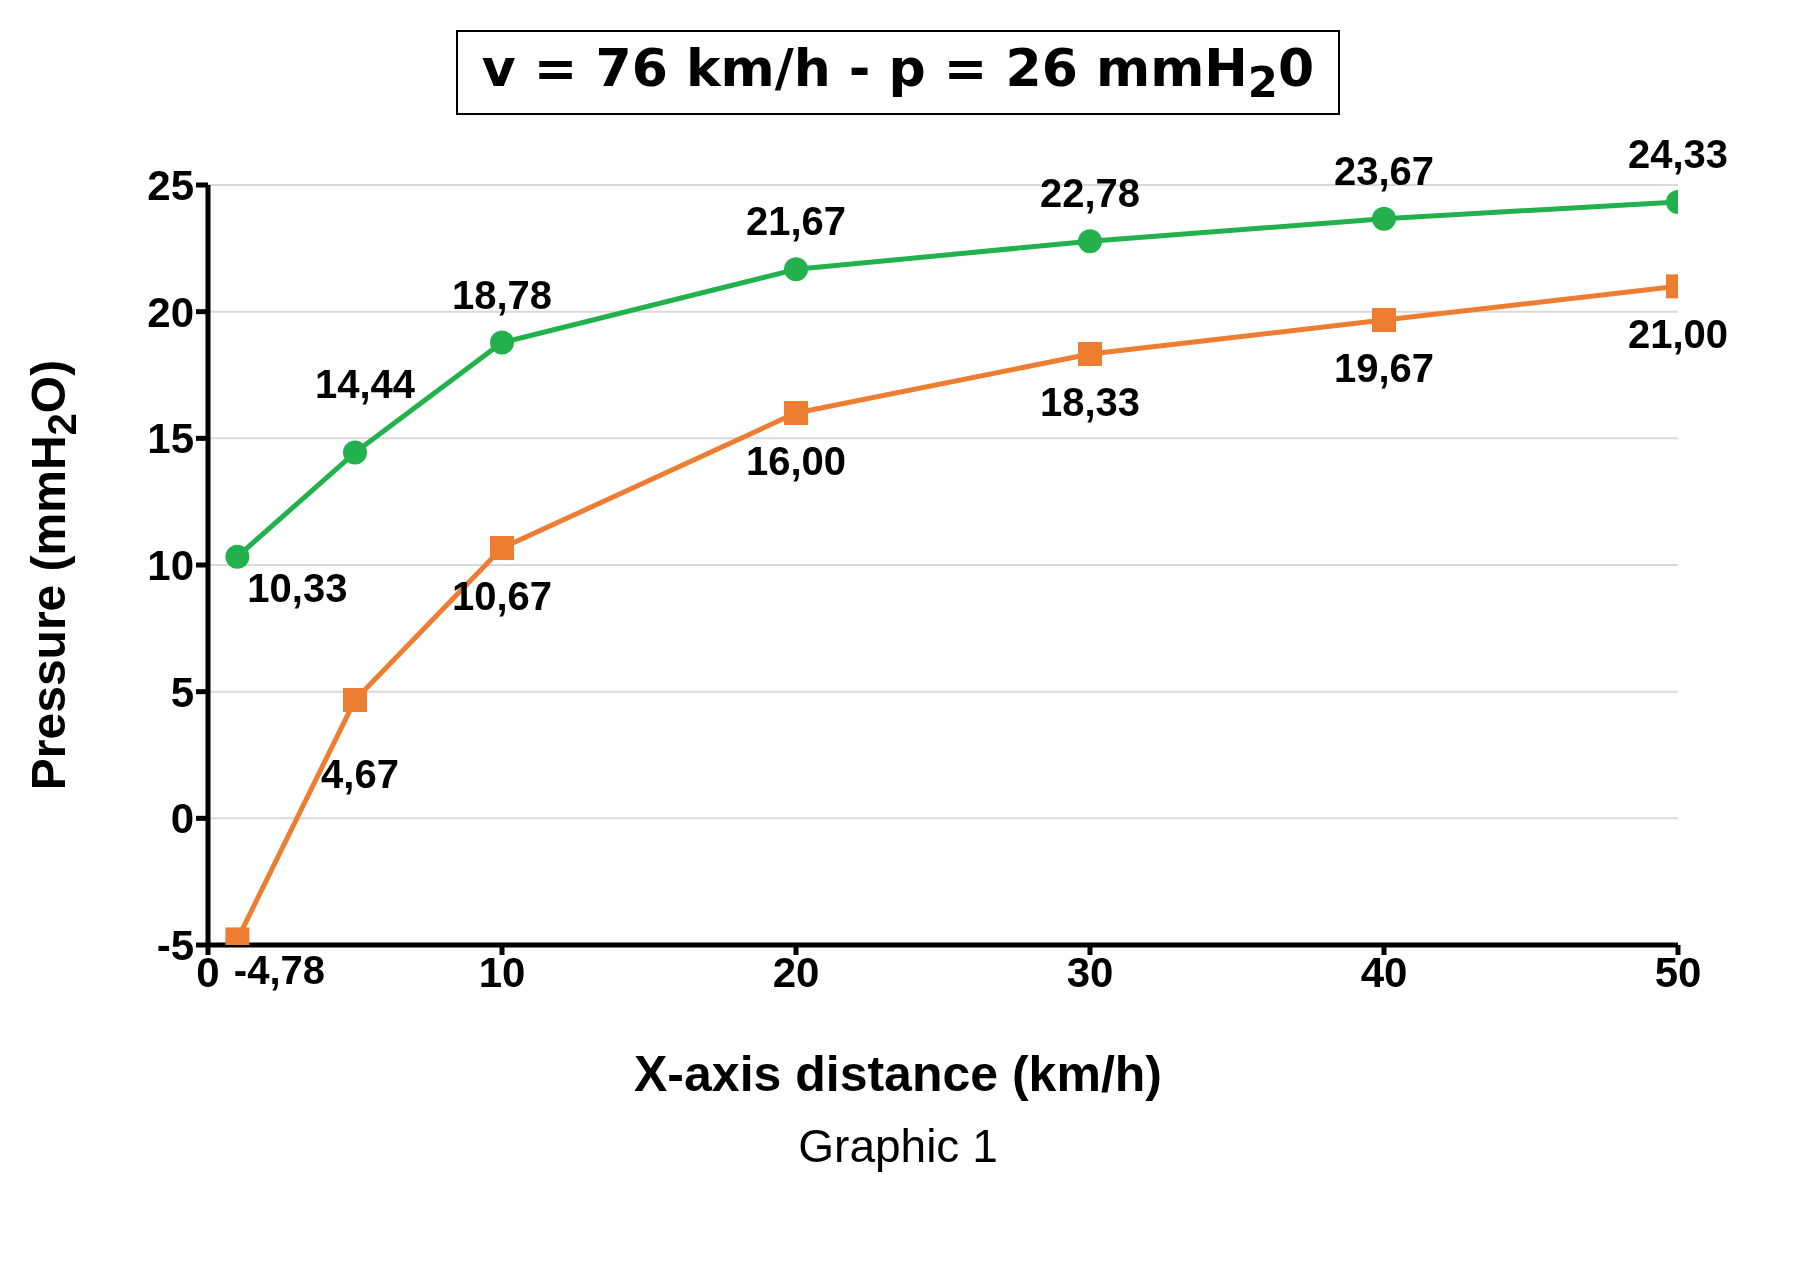 The image size is (1800, 1285). What do you see at coordinates (502, 294) in the screenshot?
I see `data-label: 18,78` at bounding box center [502, 294].